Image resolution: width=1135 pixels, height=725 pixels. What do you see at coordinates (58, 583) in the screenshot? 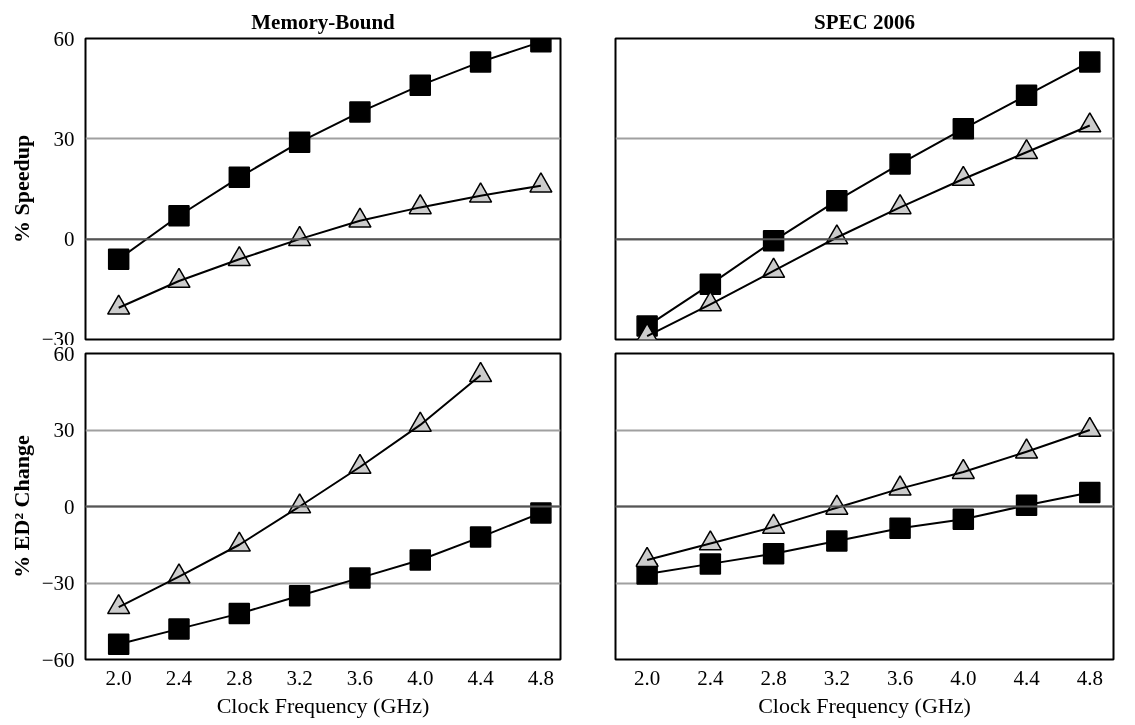
I see `y-tick-label: −30` at bounding box center [58, 583].